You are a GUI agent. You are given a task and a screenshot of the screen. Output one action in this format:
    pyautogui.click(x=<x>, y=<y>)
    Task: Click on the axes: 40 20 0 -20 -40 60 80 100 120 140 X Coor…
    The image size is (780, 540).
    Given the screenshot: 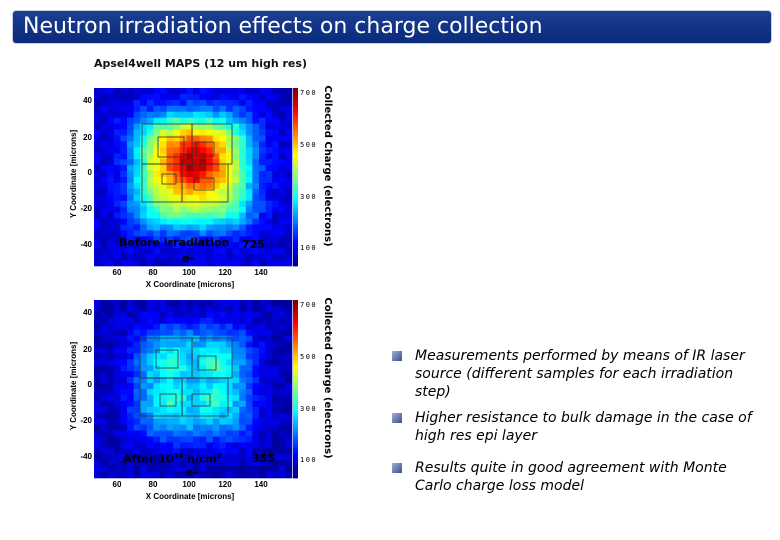 What is the action you would take?
    pyautogui.click(x=201, y=399)
    